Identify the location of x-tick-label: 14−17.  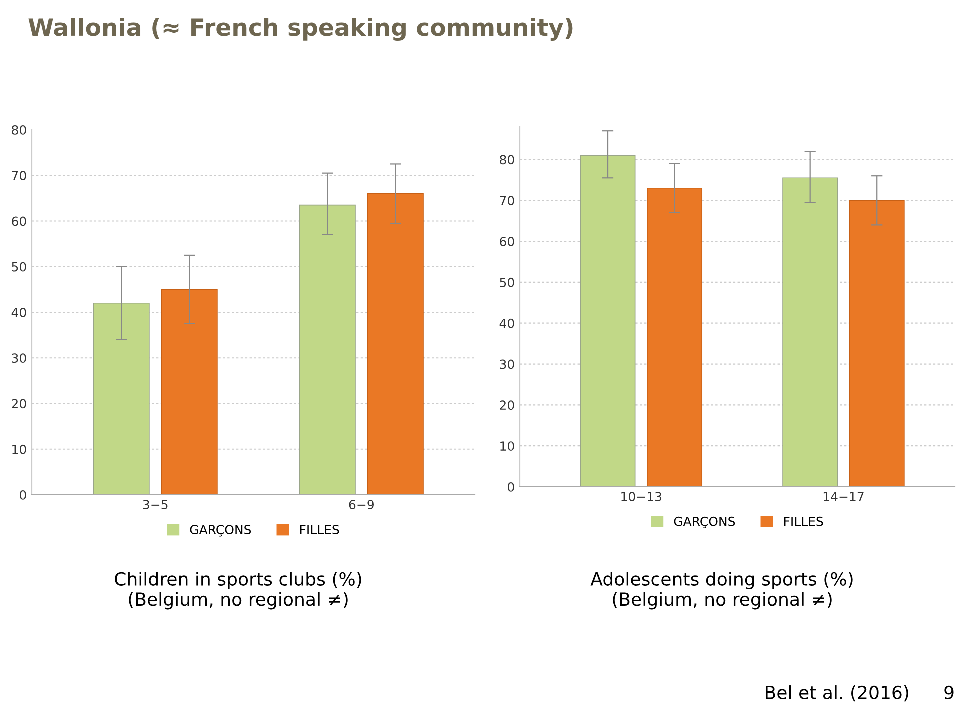
(844, 497).